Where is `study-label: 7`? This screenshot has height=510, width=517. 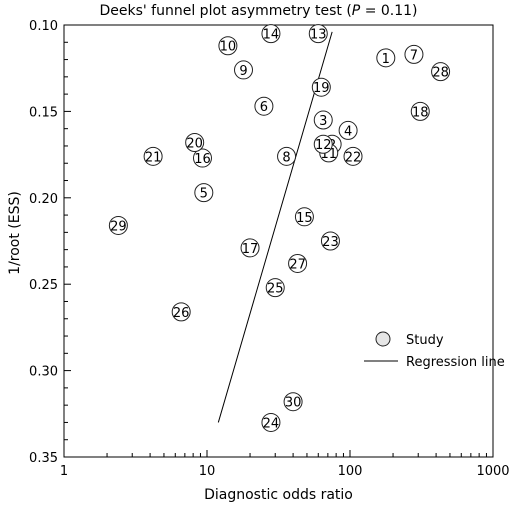
study-label: 7 is located at coordinates (414, 55).